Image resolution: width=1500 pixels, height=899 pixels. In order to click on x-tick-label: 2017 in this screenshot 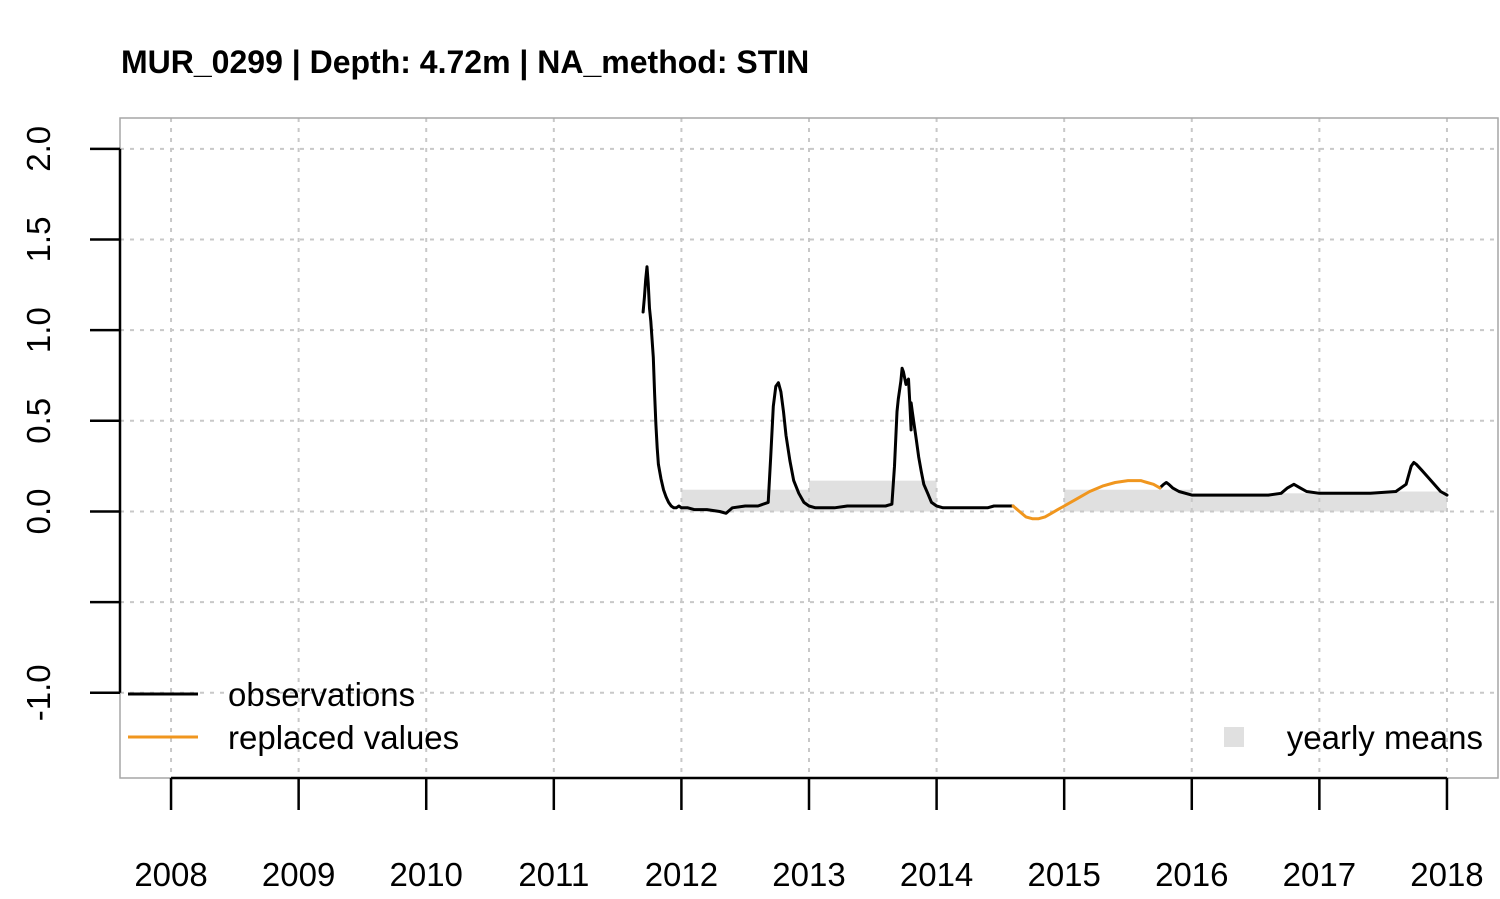, I will do `click(1319, 874)`.